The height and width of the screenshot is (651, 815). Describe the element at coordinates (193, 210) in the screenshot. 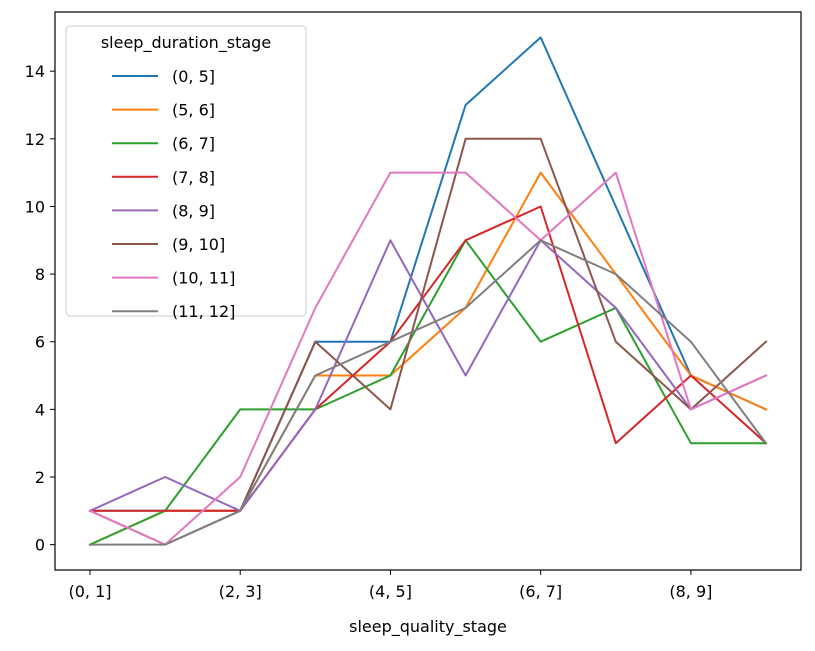

I see `legend-label: (8, 9]` at that location.